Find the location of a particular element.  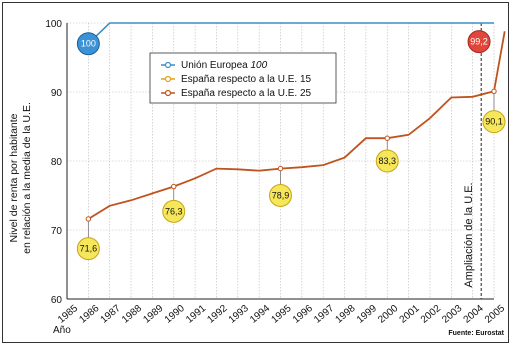

x-tick-1995: 1995 is located at coordinates (281, 314).